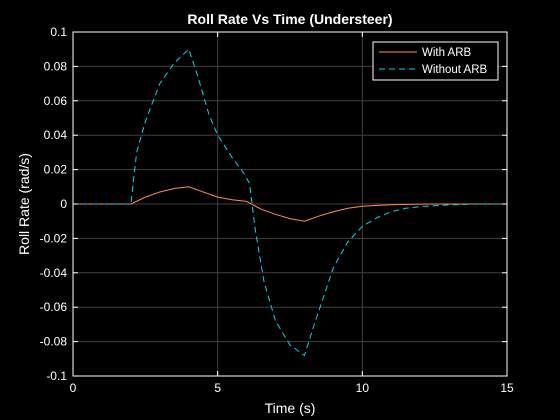 Image resolution: width=560 pixels, height=420 pixels. Describe the element at coordinates (289, 19) in the screenshot. I see `chart-title: Roll Rate Vs Time (Understeer)` at that location.